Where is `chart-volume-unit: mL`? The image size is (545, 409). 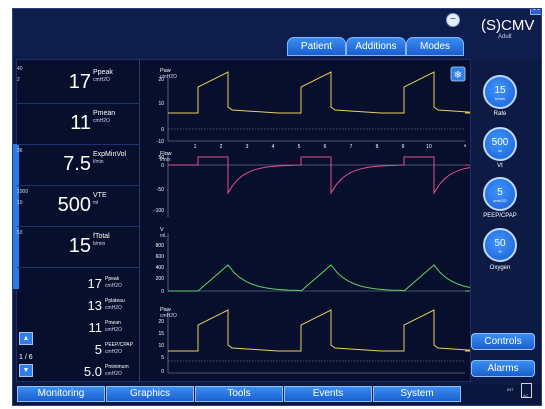
chart-volume-unit: mL is located at coordinates (163, 236).